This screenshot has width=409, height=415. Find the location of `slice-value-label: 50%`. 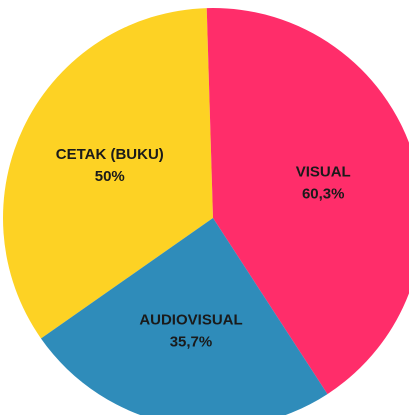

slice-value-label: 50% is located at coordinates (110, 176).